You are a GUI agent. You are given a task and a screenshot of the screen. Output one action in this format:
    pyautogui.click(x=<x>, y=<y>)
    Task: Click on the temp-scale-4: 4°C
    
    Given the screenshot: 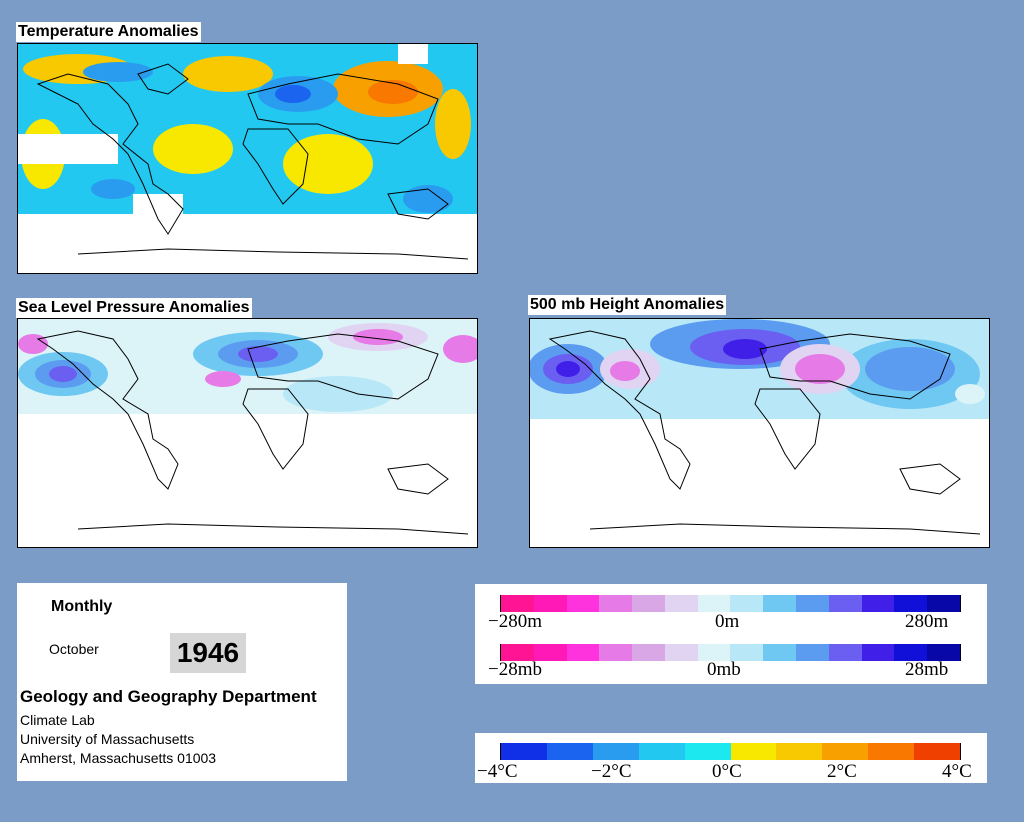 What is the action you would take?
    pyautogui.click(x=957, y=771)
    